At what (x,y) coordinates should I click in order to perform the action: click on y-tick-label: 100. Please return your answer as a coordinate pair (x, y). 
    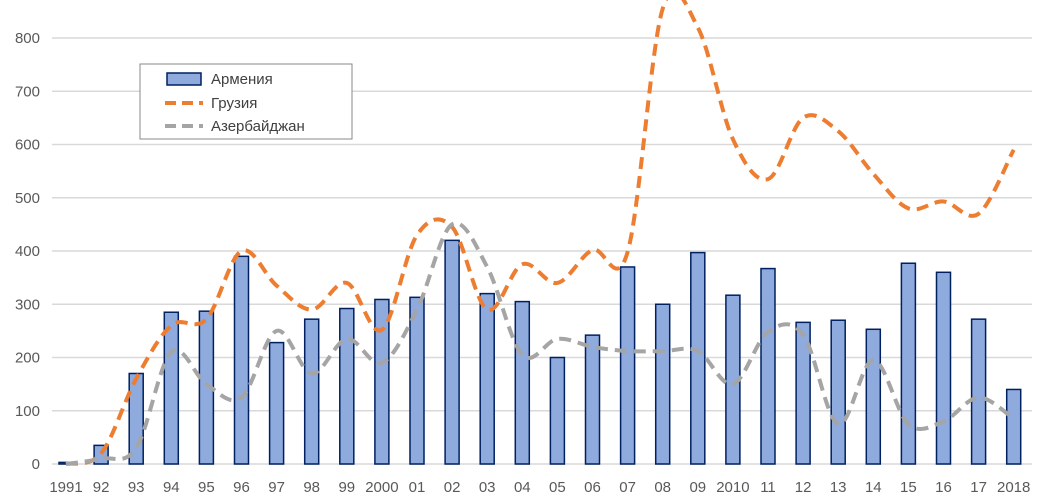
    Looking at the image, I should click on (27, 411).